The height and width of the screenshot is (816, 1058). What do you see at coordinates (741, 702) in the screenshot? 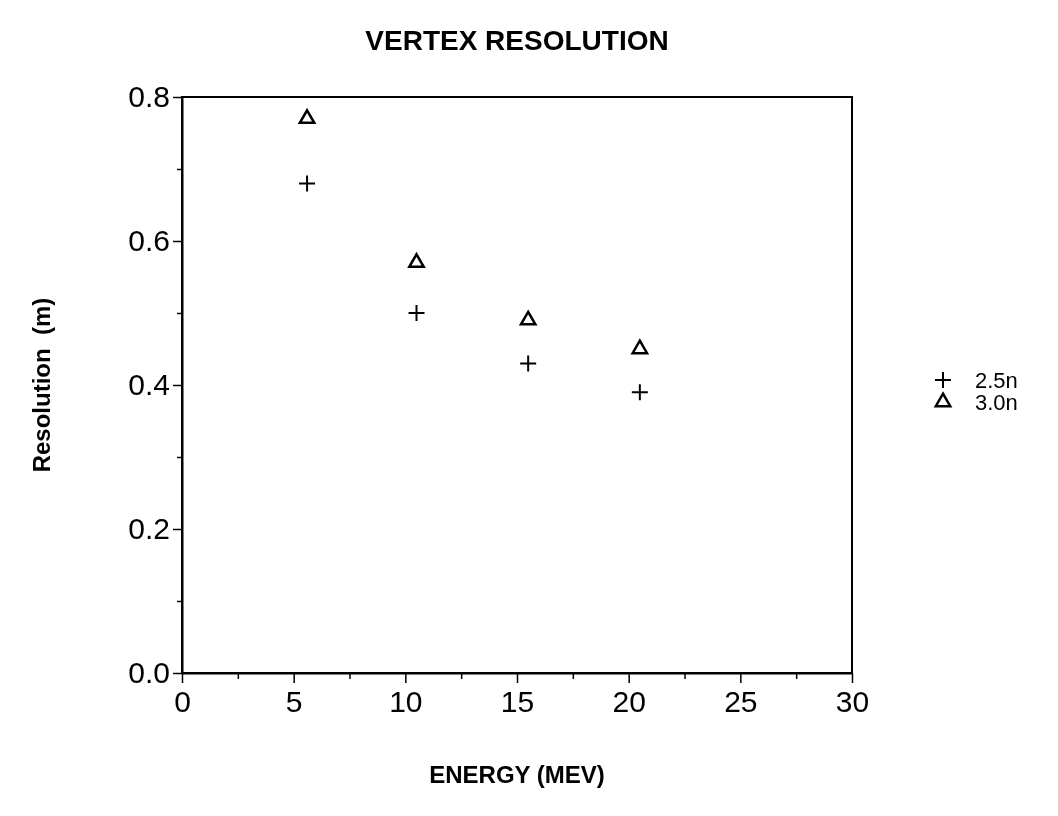
I see `x-tick-label: 25` at bounding box center [741, 702].